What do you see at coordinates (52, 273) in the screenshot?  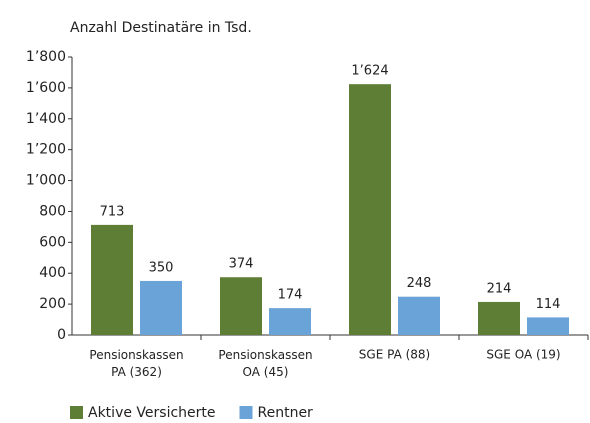 I see `y-tick-label: 400` at bounding box center [52, 273].